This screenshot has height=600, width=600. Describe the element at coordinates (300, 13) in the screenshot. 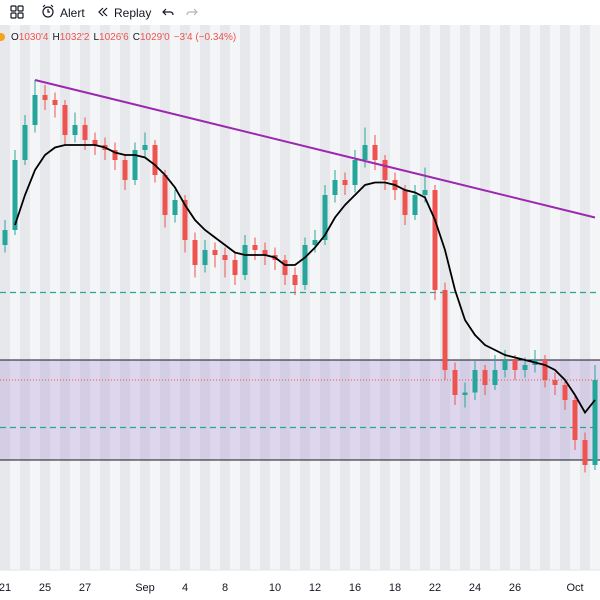

I see `toolbar: Alert Replay` at that location.